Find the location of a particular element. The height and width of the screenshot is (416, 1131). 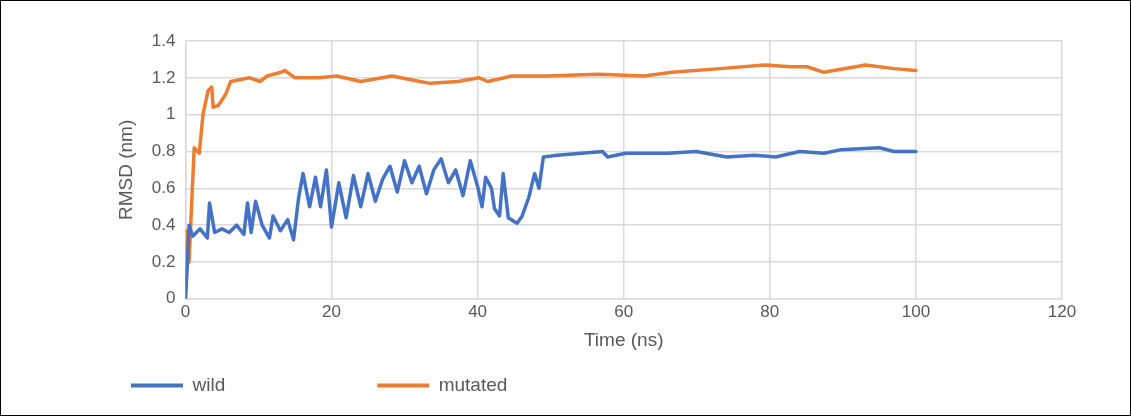

y-tick-label: 0.2 is located at coordinates (163, 261).